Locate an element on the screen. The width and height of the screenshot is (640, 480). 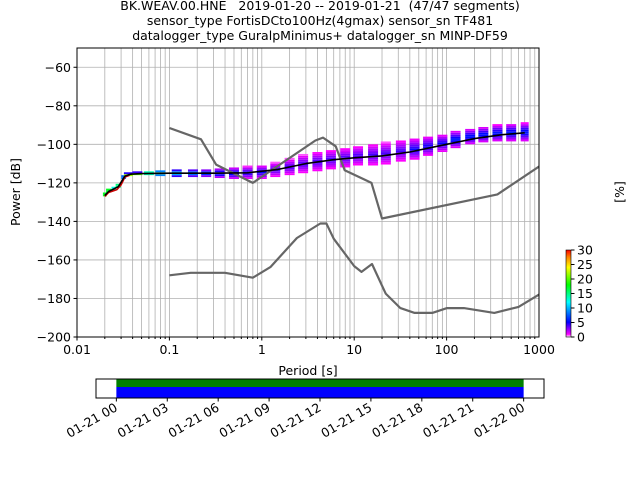
colorbar-tick-label: 15 is located at coordinates (585, 293).